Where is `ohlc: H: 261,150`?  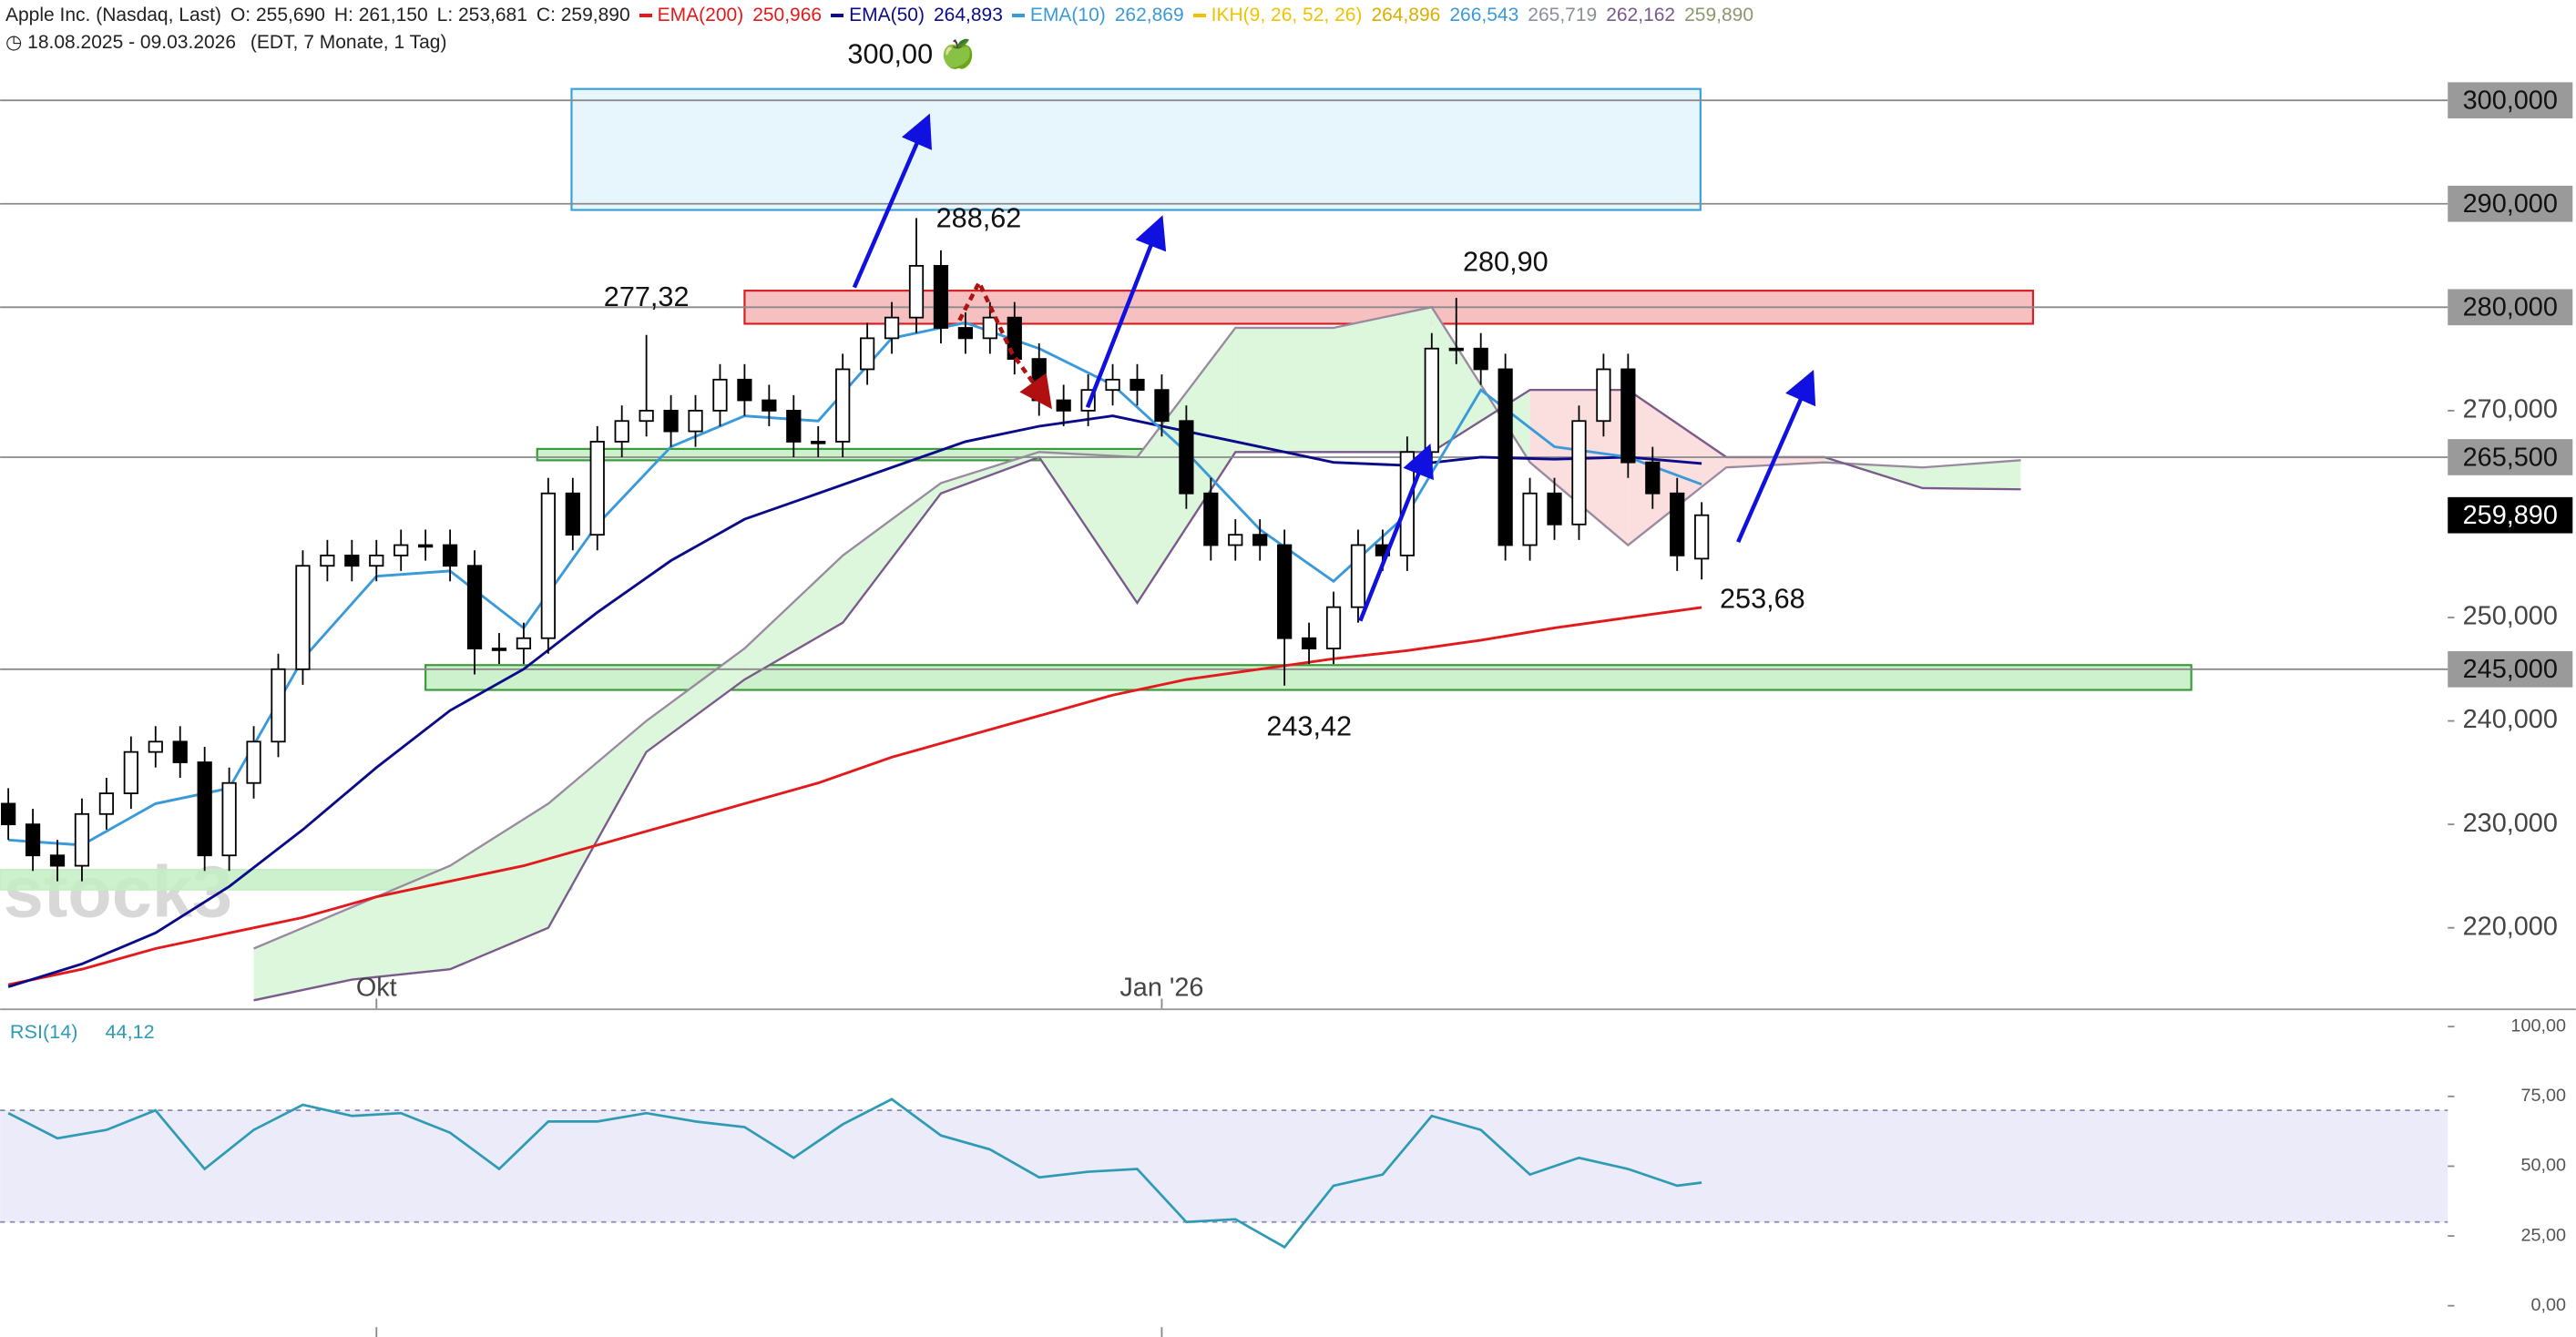
ohlc: H: 261,150 is located at coordinates (380, 15).